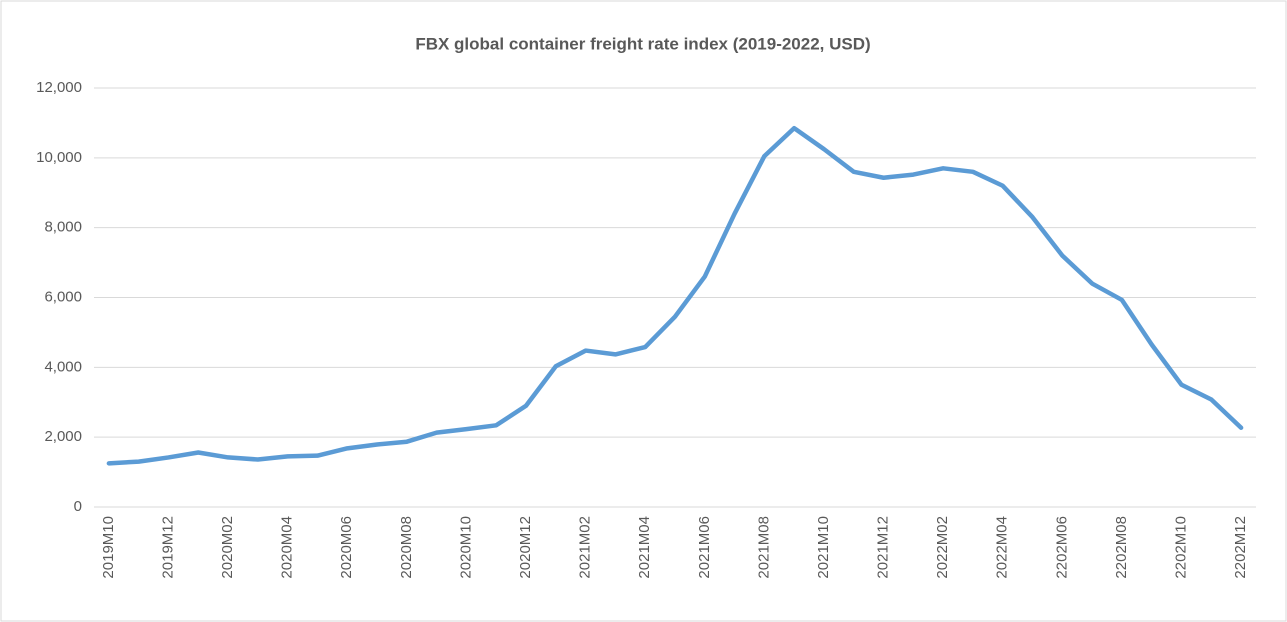 The width and height of the screenshot is (1287, 622). What do you see at coordinates (346, 547) in the screenshot?
I see `x-tick-label: 2020M06` at bounding box center [346, 547].